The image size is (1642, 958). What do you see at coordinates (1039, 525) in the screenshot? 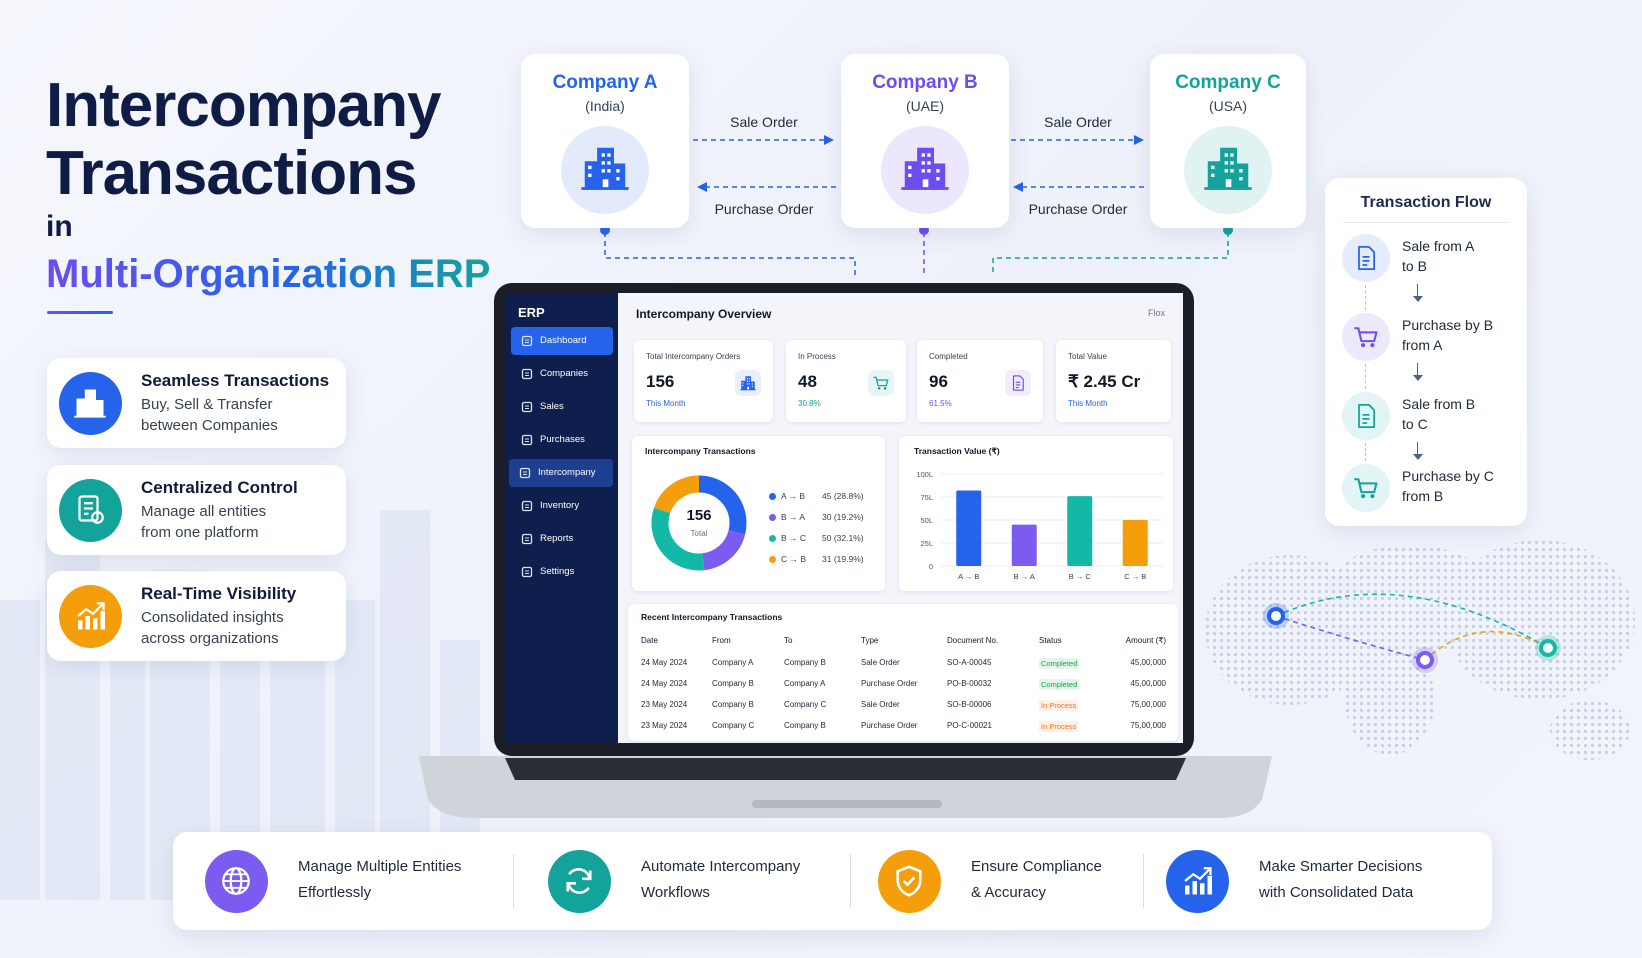
I see `bar-chart: 0 25L 50L 75L 100L A → B B → A B → C C → B` at bounding box center [1039, 525].